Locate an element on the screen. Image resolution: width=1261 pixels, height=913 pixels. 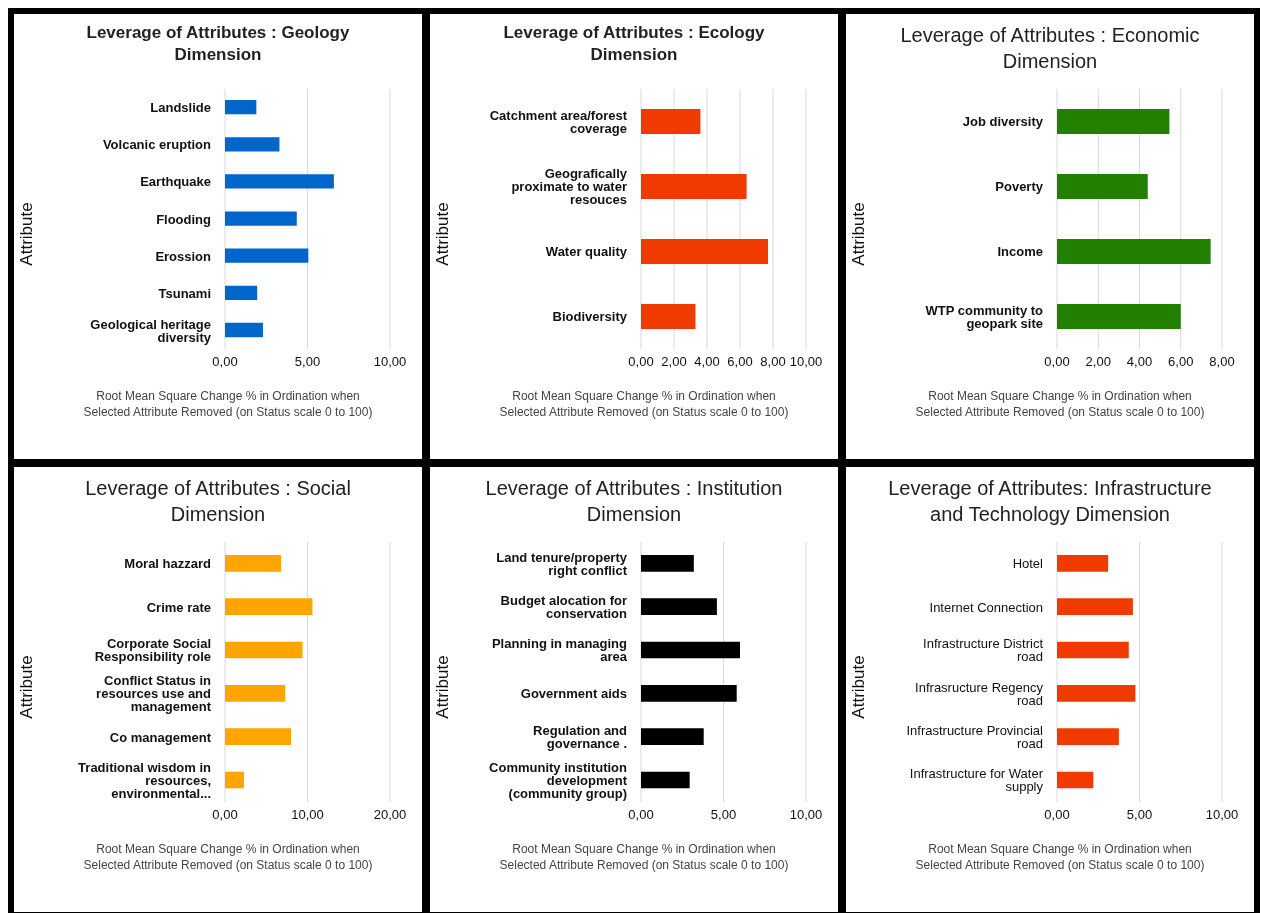
y-tick-label: Conflict Status in resources use and management is located at coordinates (154, 694).